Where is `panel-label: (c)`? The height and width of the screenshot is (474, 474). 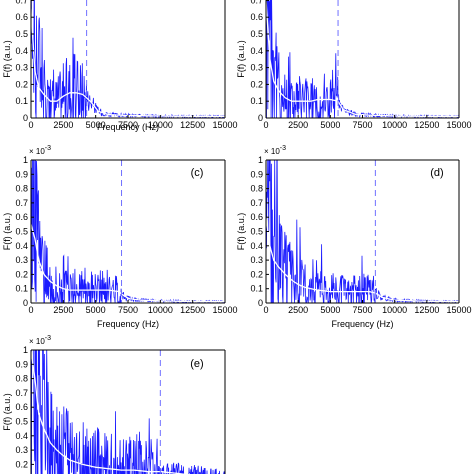 panel-label: (c) is located at coordinates (197, 173).